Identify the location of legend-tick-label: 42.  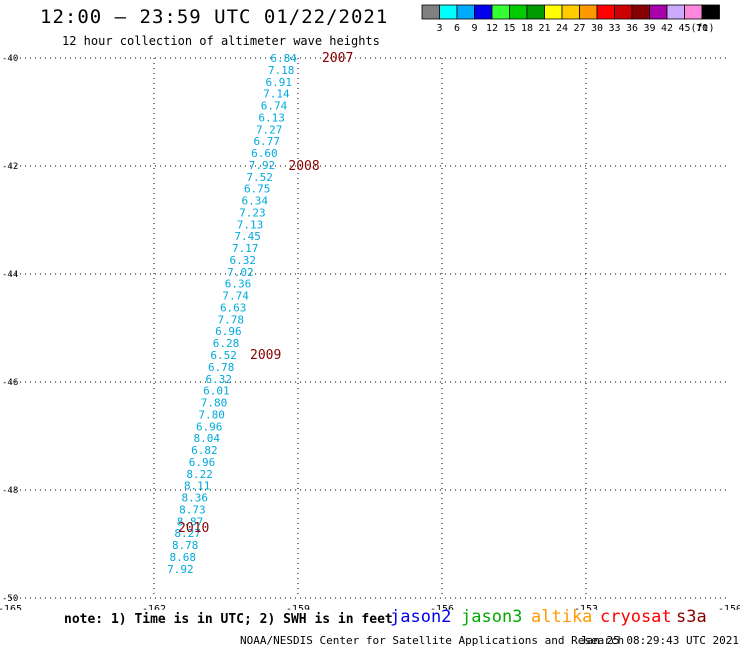
(667, 28).